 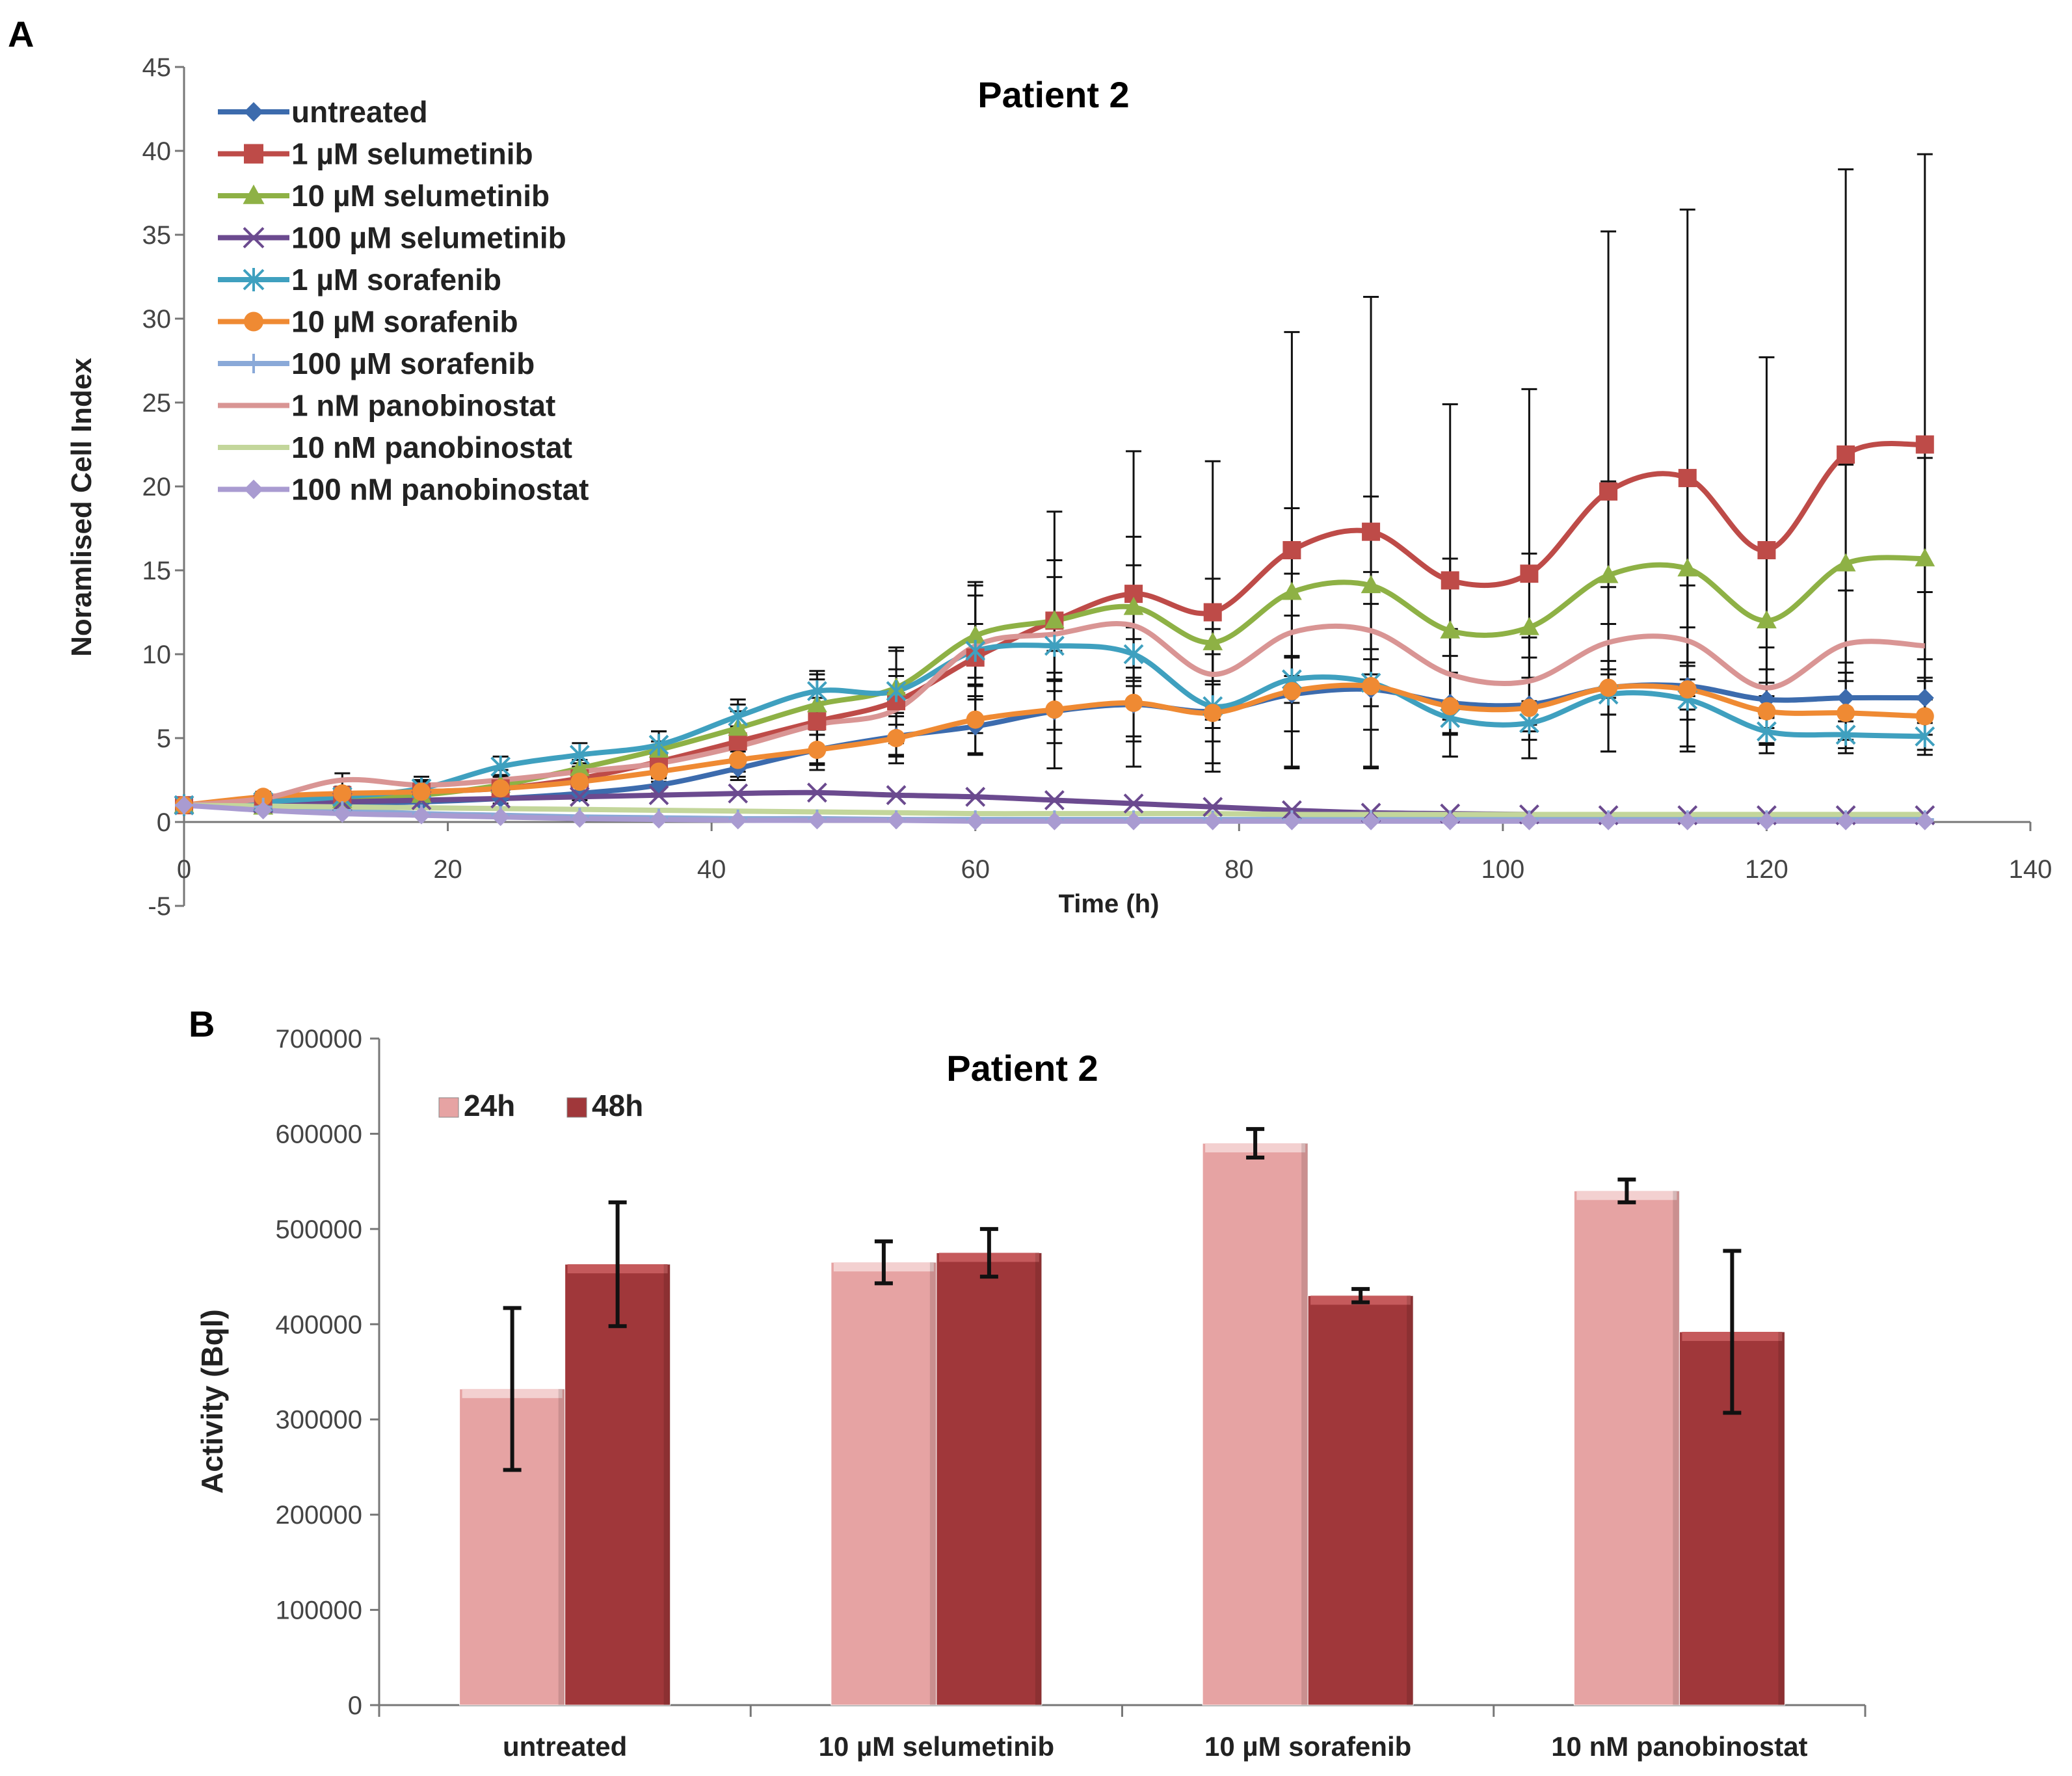 What do you see at coordinates (157, 571) in the screenshot?
I see `y-tick-label: 15` at bounding box center [157, 571].